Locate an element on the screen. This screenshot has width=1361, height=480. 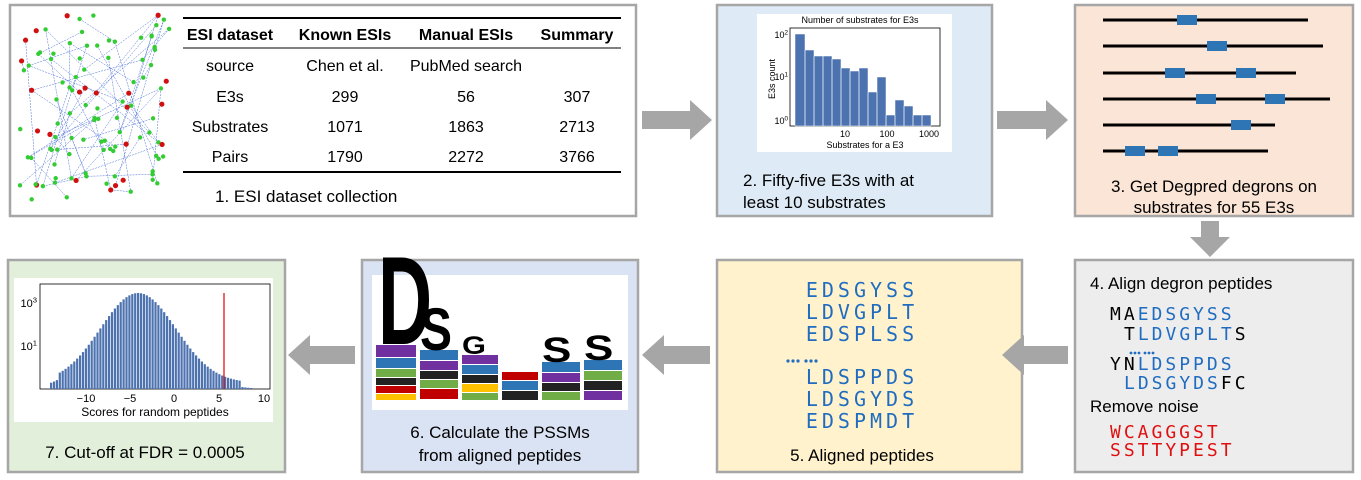
caption: 3. Get Degpred degrons on is located at coordinates (1214, 186).